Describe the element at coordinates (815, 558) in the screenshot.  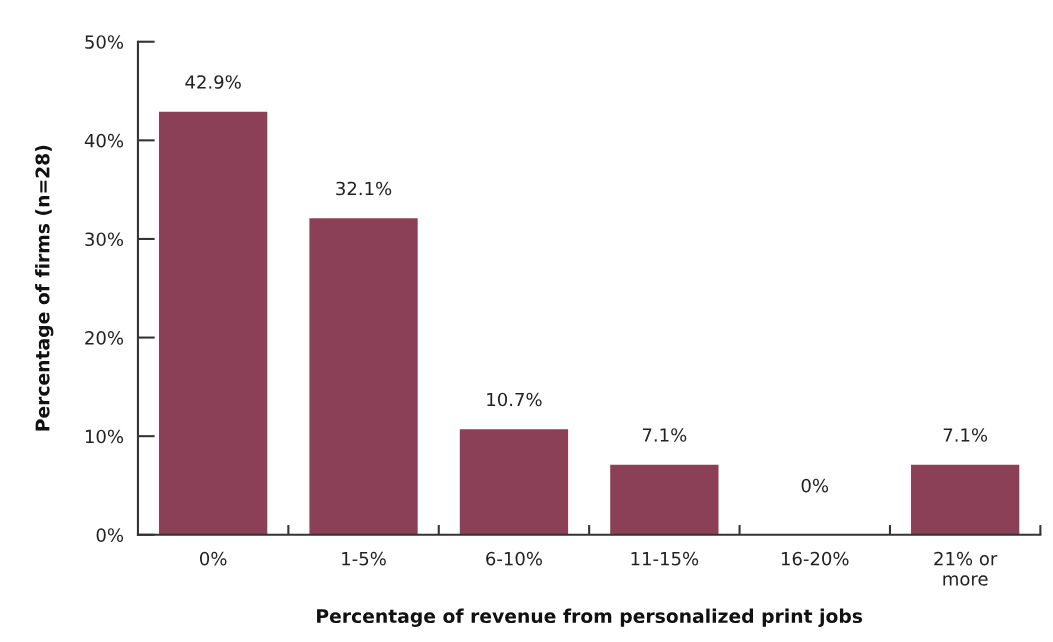
I see `x-tick-label: 16-20%` at that location.